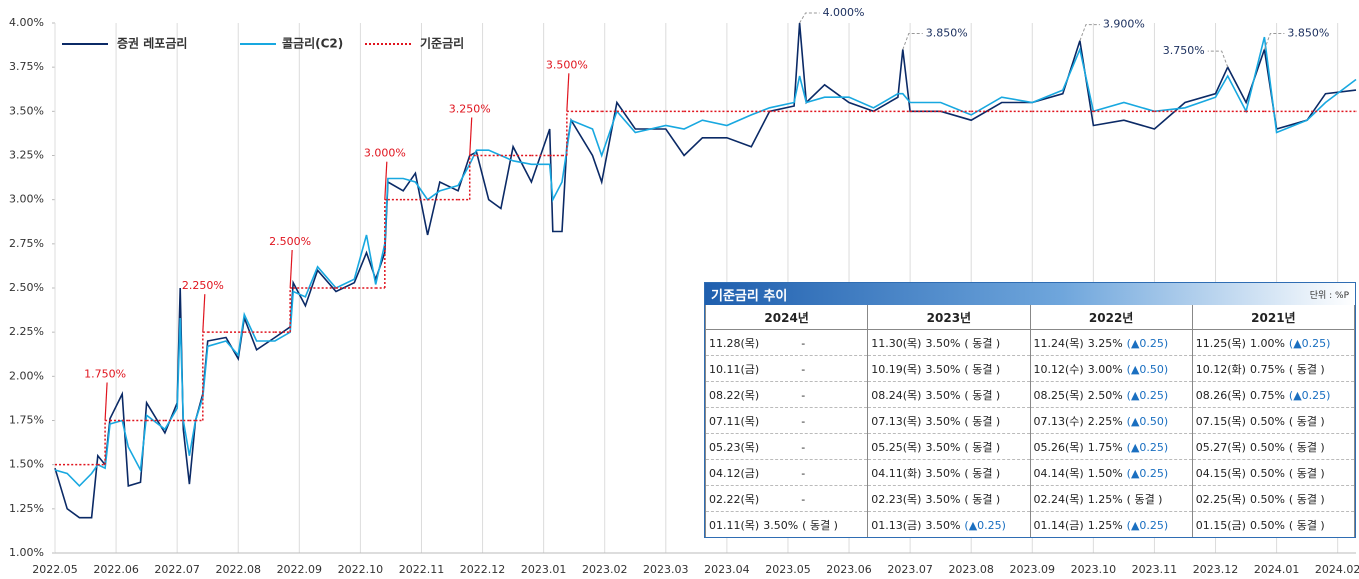 The width and height of the screenshot is (1359, 579). Describe the element at coordinates (1105, 447) in the screenshot. I see `cell-text: 1.75%` at that location.